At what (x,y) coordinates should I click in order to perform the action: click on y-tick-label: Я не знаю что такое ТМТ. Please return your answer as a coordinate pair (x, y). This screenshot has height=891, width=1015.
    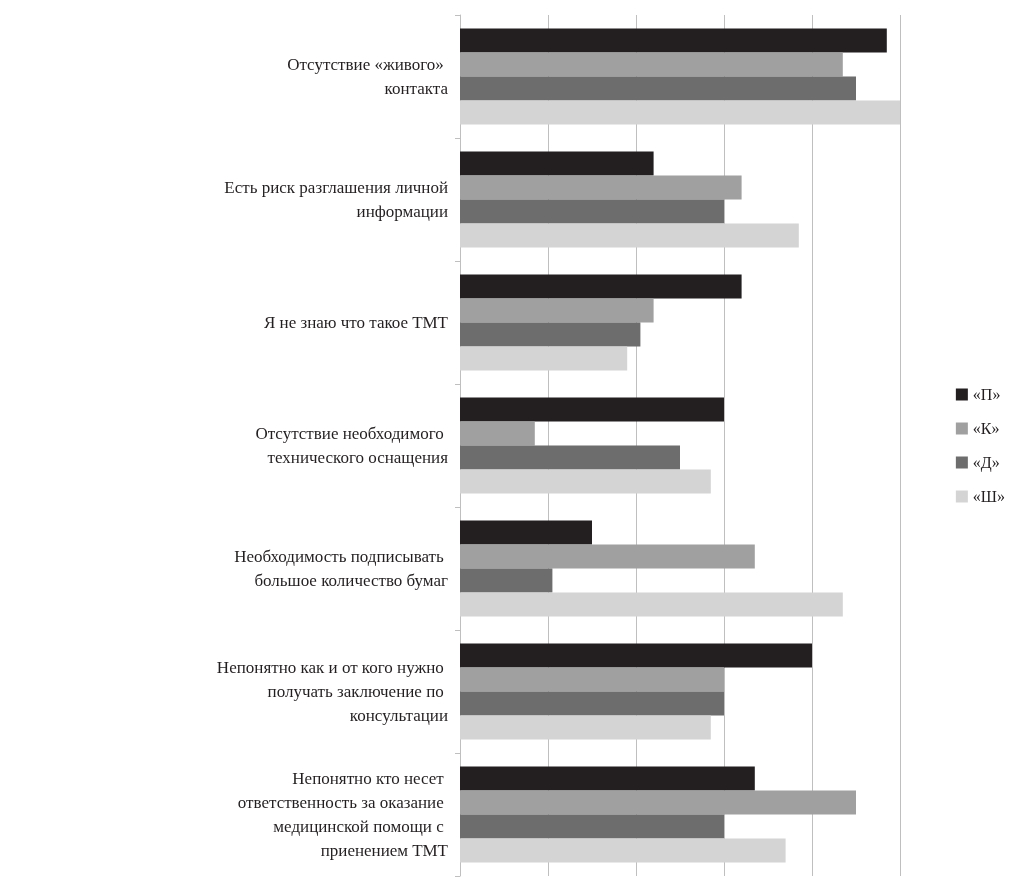
    Looking at the image, I should click on (356, 322).